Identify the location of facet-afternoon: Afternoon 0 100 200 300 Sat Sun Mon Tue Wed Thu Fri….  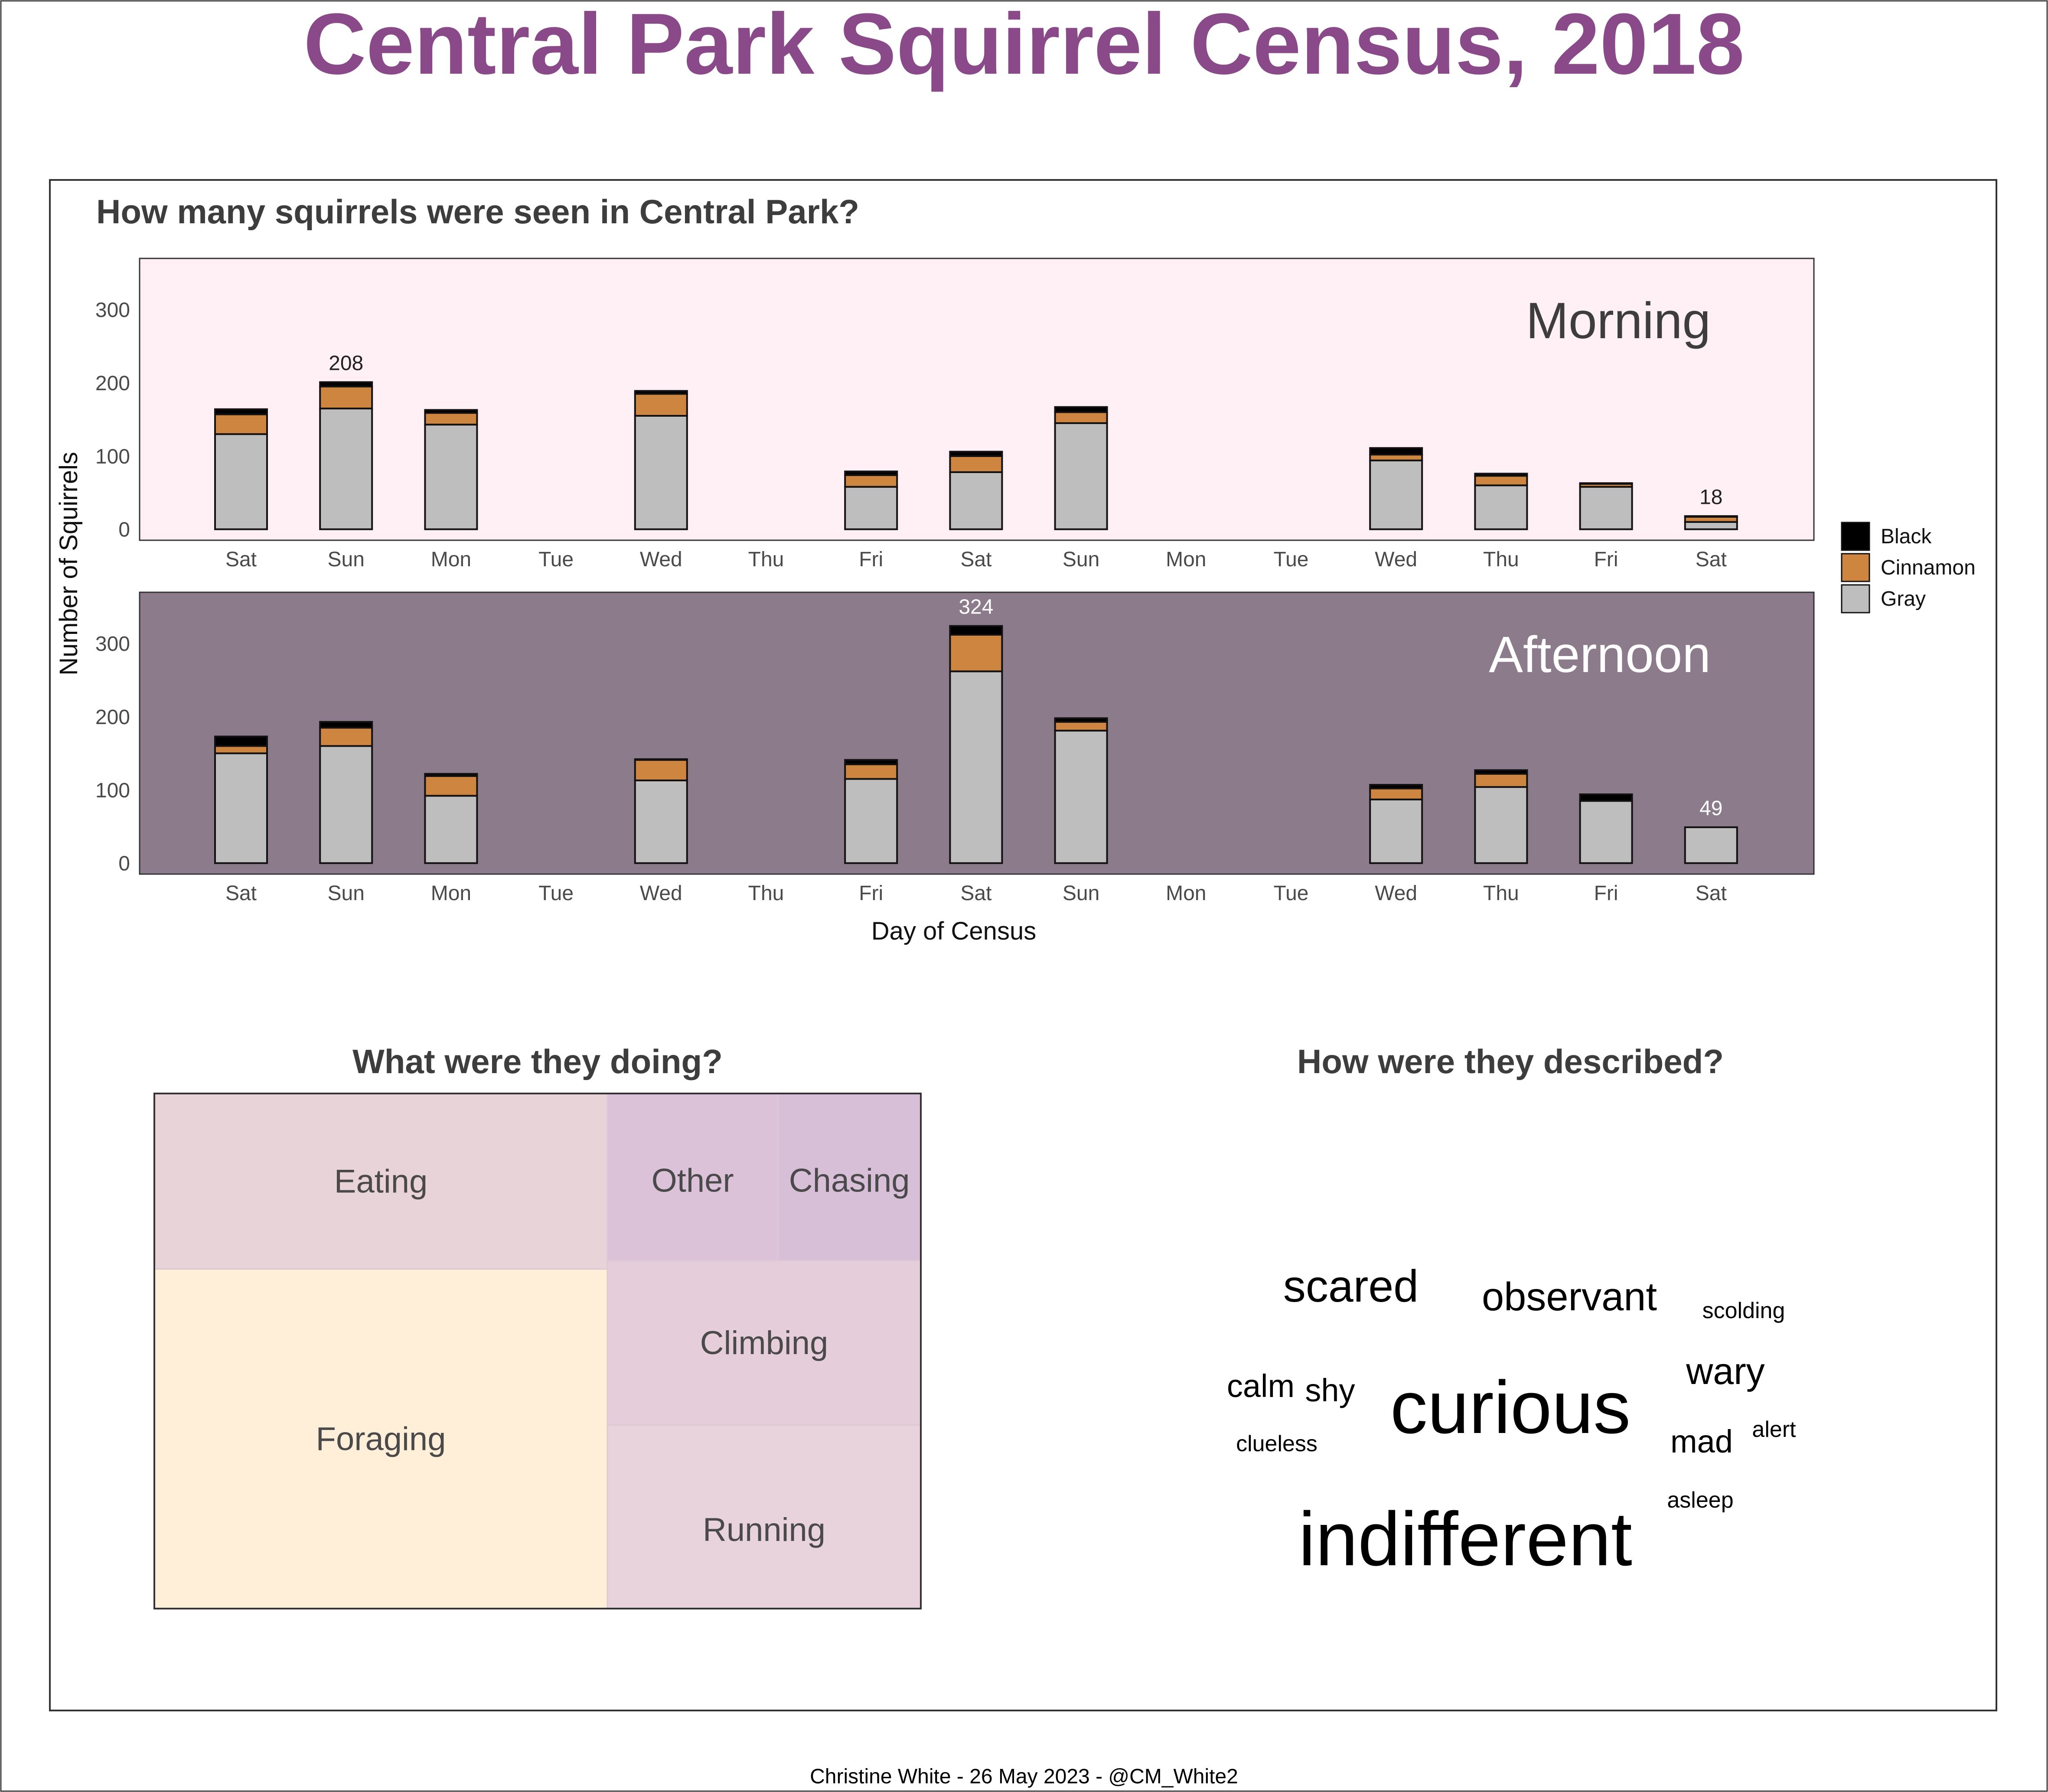
(955, 748).